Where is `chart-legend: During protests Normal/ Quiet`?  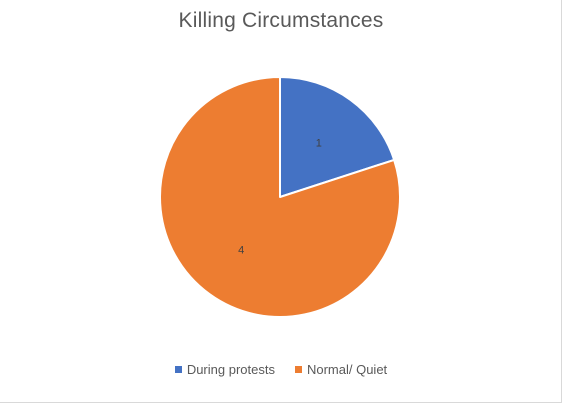 chart-legend: During protests Normal/ Quiet is located at coordinates (281, 369).